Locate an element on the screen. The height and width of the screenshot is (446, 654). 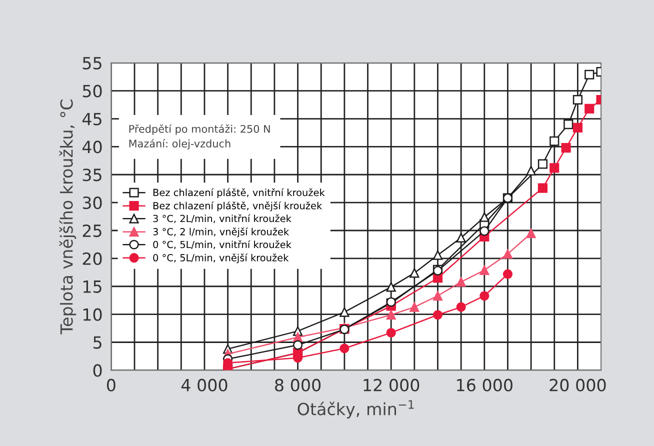
y-tick-label: 10 is located at coordinates (92, 314).